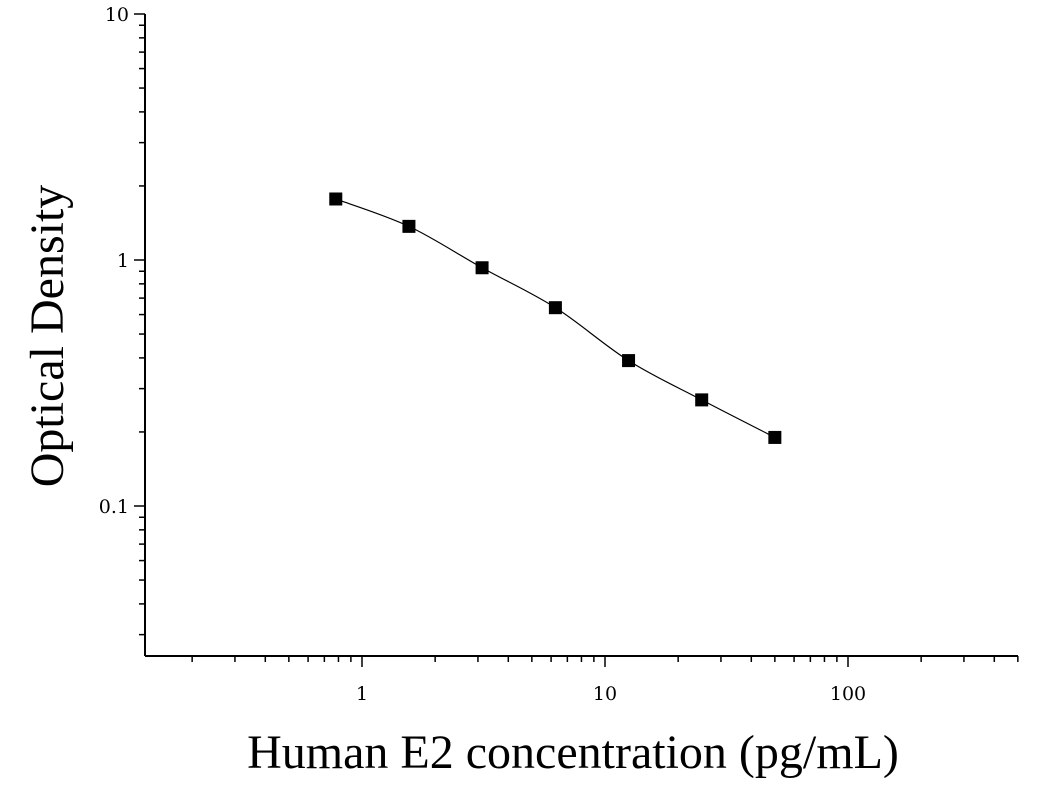 This screenshot has height=788, width=1039. Describe the element at coordinates (123, 261) in the screenshot. I see `y-tick-label: 1` at that location.